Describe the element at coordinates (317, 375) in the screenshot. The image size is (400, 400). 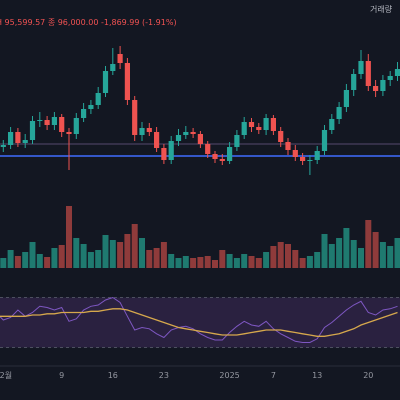
I see `time-axis-label: 13` at that location.